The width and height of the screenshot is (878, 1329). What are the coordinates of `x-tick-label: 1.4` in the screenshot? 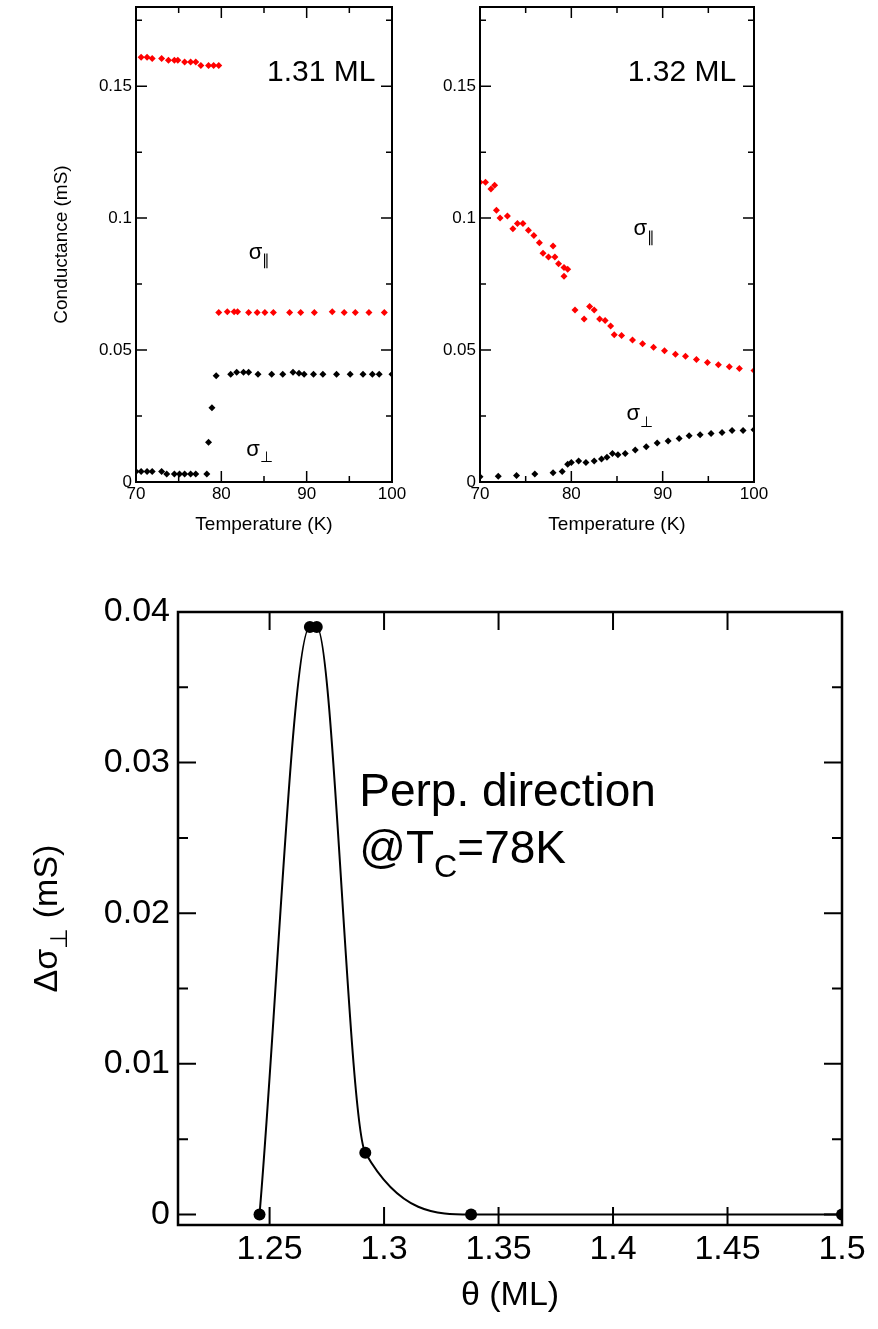 It's located at (613, 1247).